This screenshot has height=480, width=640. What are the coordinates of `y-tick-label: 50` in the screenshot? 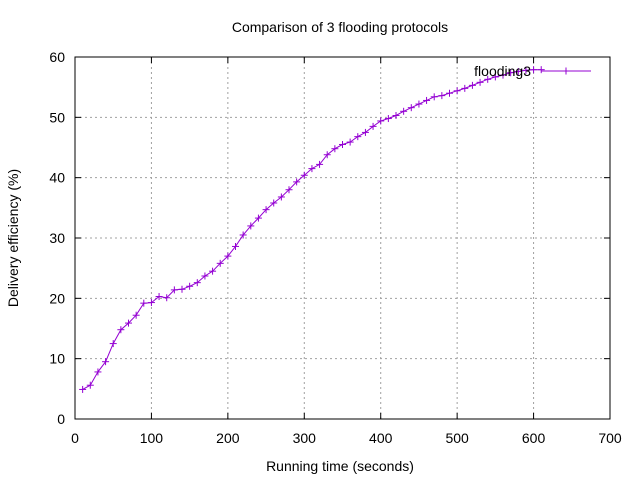 It's located at (57, 117).